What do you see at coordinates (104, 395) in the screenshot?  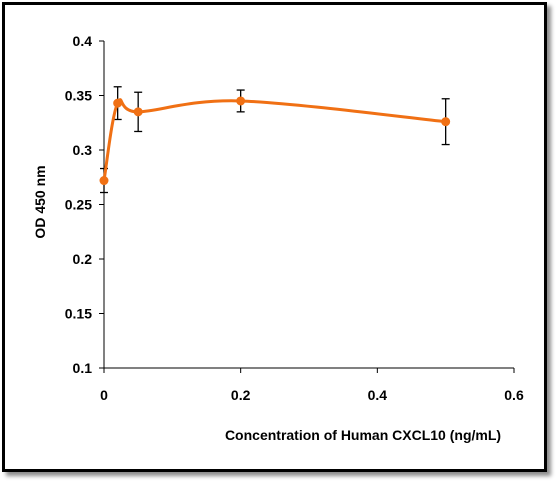 I see `x-tick-label: 0` at bounding box center [104, 395].